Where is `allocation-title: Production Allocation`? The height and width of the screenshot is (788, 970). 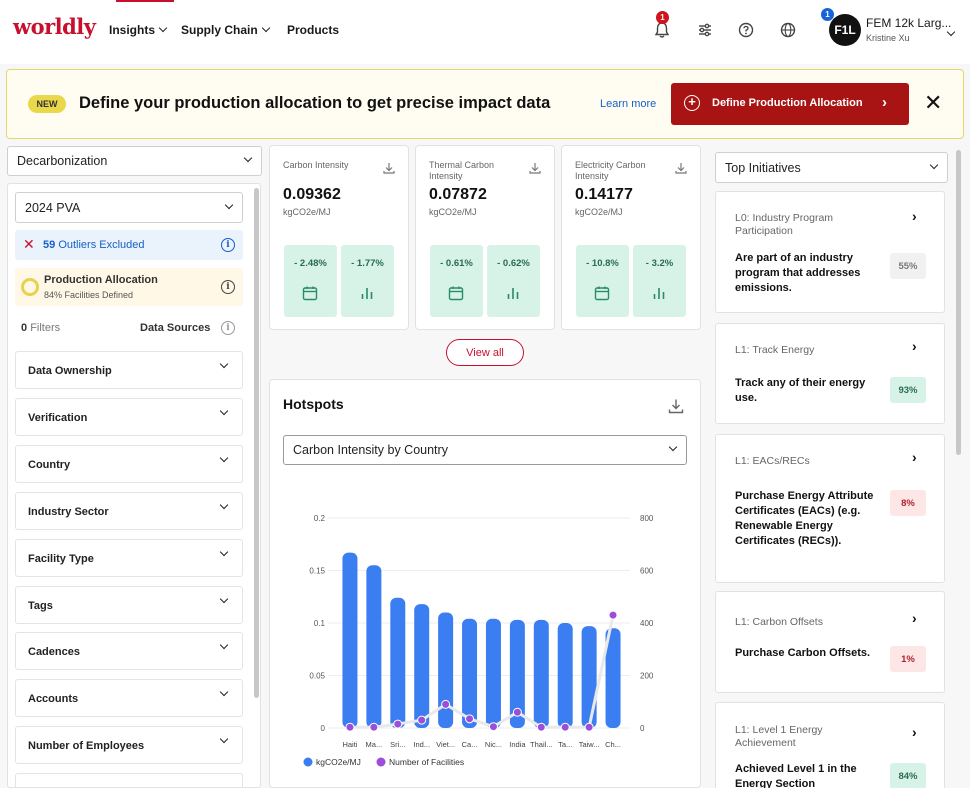 allocation-title: Production Allocation is located at coordinates (101, 280).